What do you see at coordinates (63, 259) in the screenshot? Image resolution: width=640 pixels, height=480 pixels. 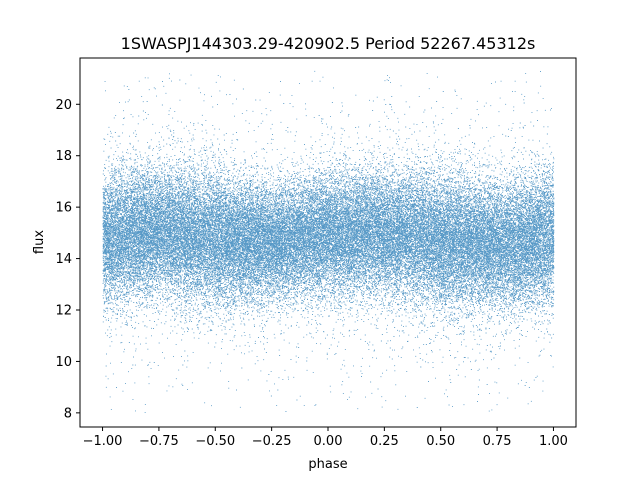 I see `y-tick-label: 14` at bounding box center [63, 259].